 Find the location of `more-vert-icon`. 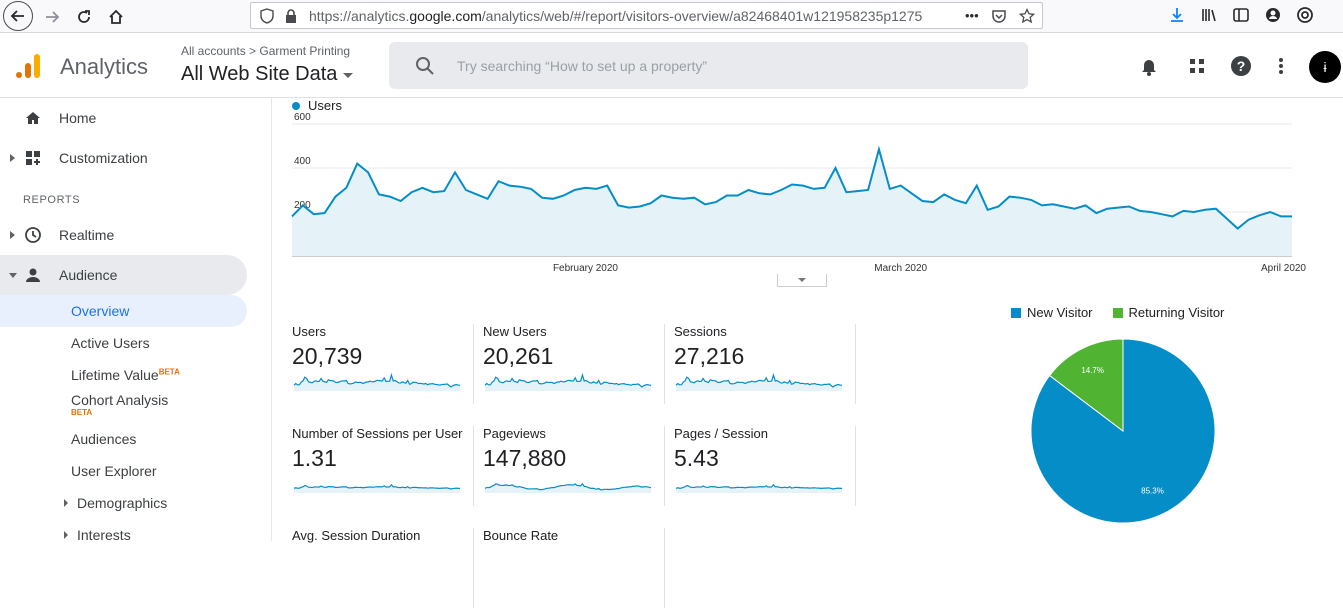

more-vert-icon is located at coordinates (1281, 66).